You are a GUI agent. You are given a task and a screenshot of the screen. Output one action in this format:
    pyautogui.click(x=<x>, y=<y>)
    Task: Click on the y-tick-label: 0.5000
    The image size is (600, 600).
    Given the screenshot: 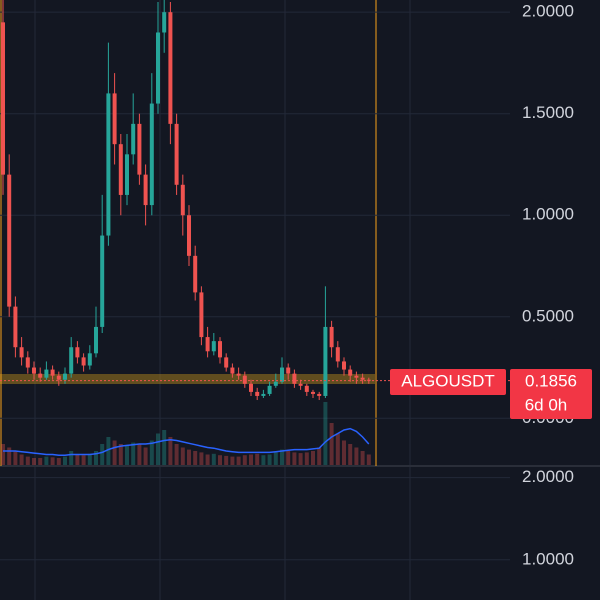 What is the action you would take?
    pyautogui.click(x=548, y=315)
    